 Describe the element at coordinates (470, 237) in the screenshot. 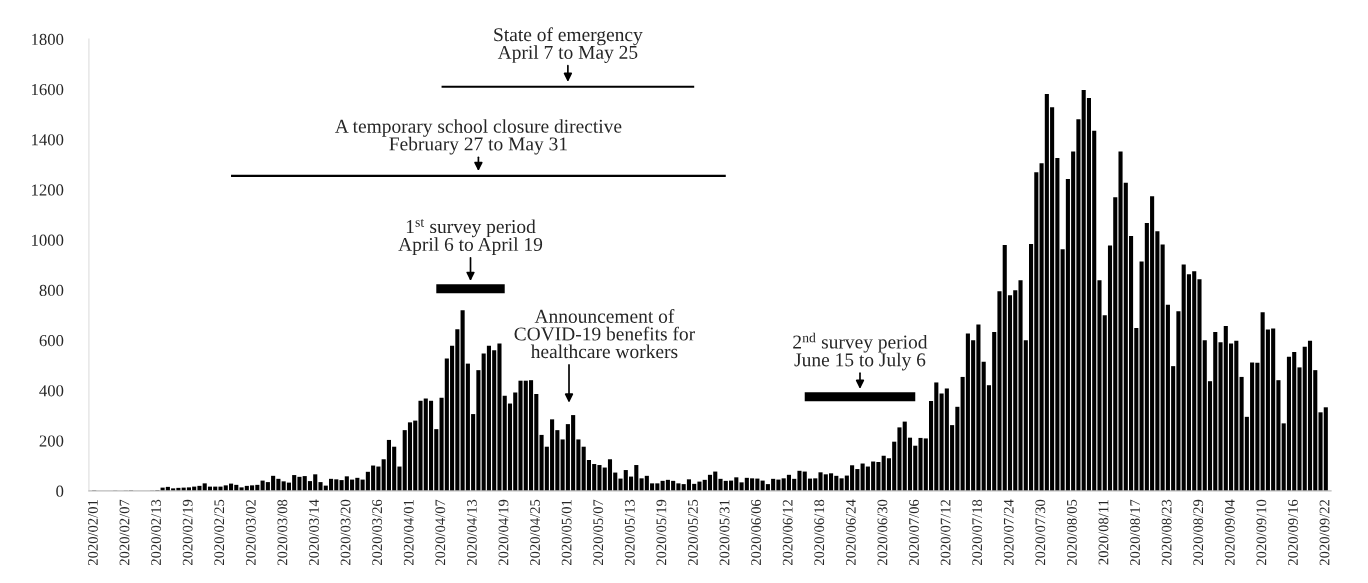

I see `annotation: 1$^{st}$ survey period April 6 to April 19` at that location.